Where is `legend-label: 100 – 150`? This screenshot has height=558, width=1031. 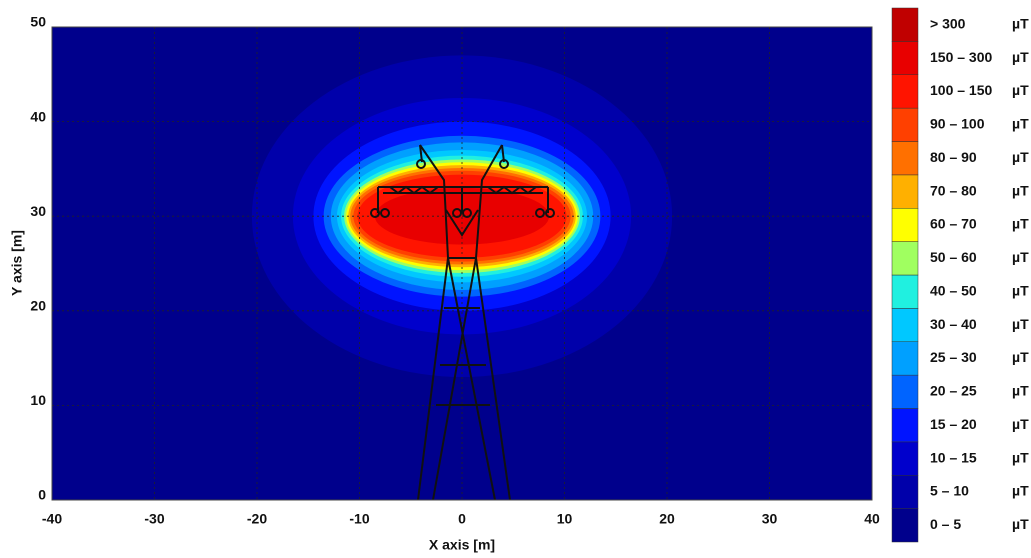 legend-label: 100 – 150 is located at coordinates (961, 90).